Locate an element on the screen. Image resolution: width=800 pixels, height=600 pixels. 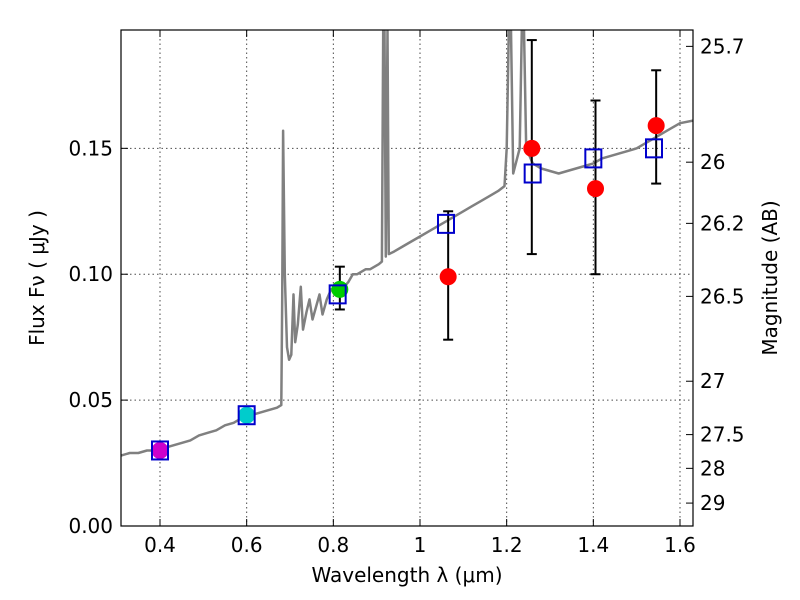
y-tick-label: 0.00 is located at coordinates (90, 526).